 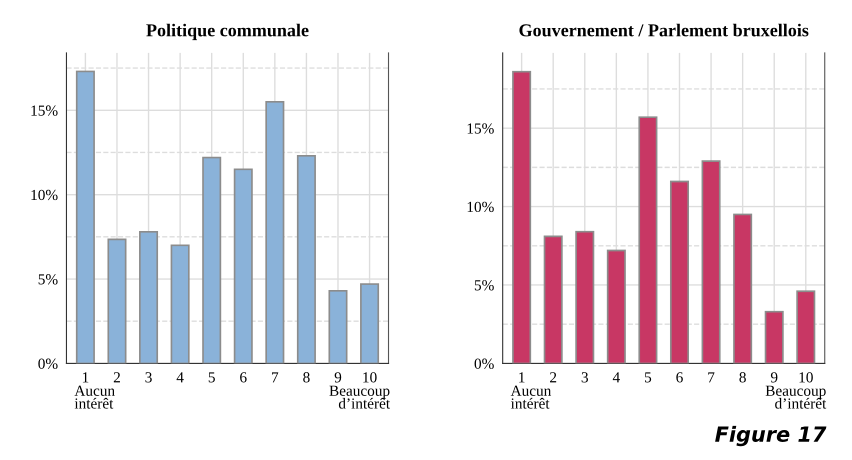 I want to click on caption: Figure 17, so click(x=770, y=436).